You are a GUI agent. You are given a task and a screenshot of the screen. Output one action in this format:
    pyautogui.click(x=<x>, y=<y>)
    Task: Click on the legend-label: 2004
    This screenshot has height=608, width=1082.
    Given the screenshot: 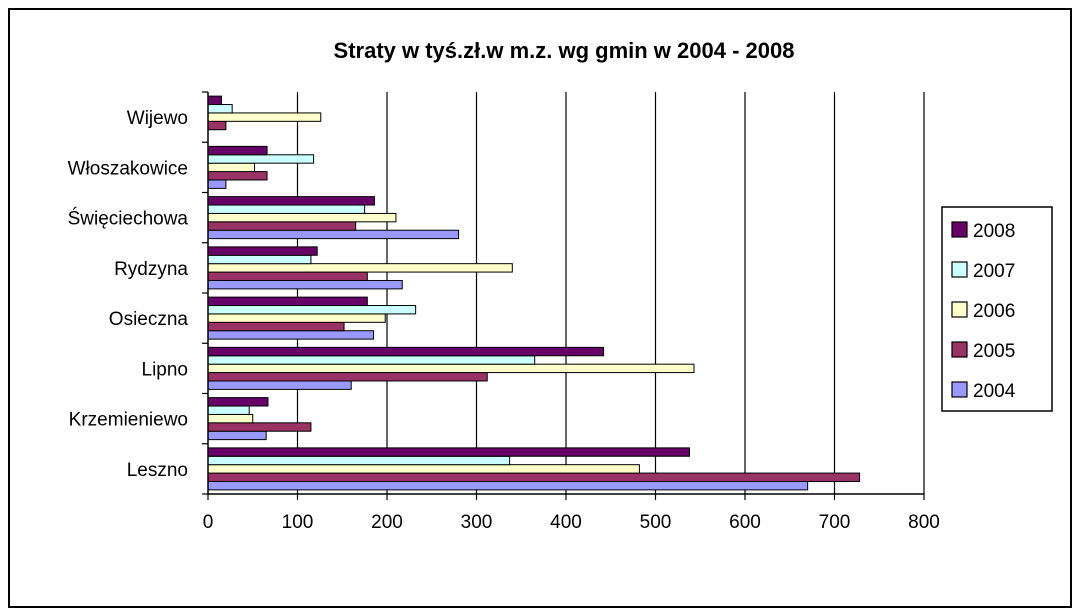 What is the action you would take?
    pyautogui.click(x=994, y=391)
    